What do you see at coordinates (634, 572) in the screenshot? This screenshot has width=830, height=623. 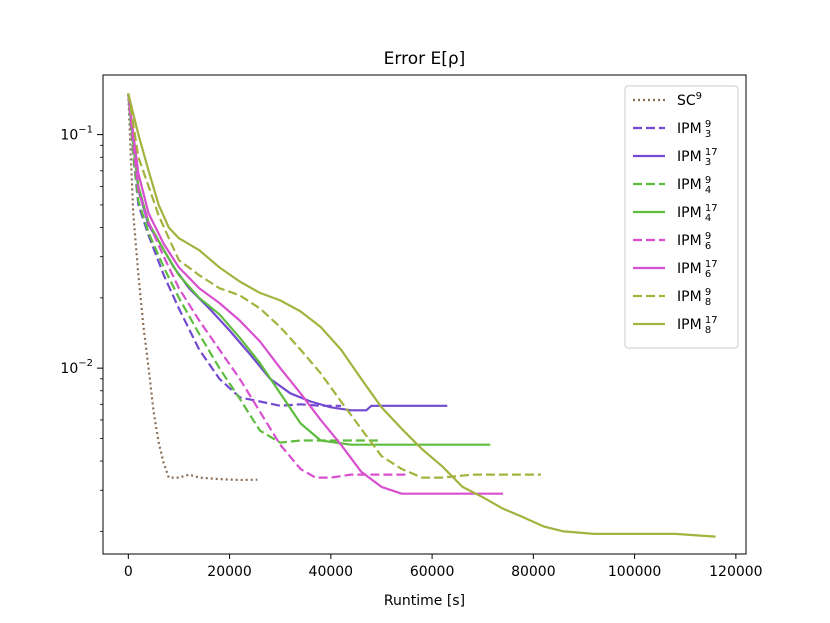 I see `x-tick-label: 100000` at bounding box center [634, 572].